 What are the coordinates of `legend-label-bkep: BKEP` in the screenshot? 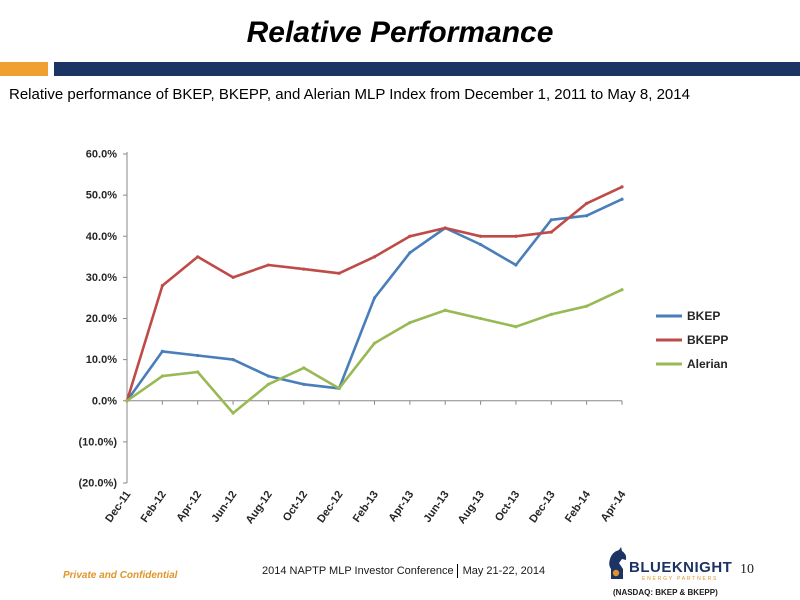 It's located at (703, 316).